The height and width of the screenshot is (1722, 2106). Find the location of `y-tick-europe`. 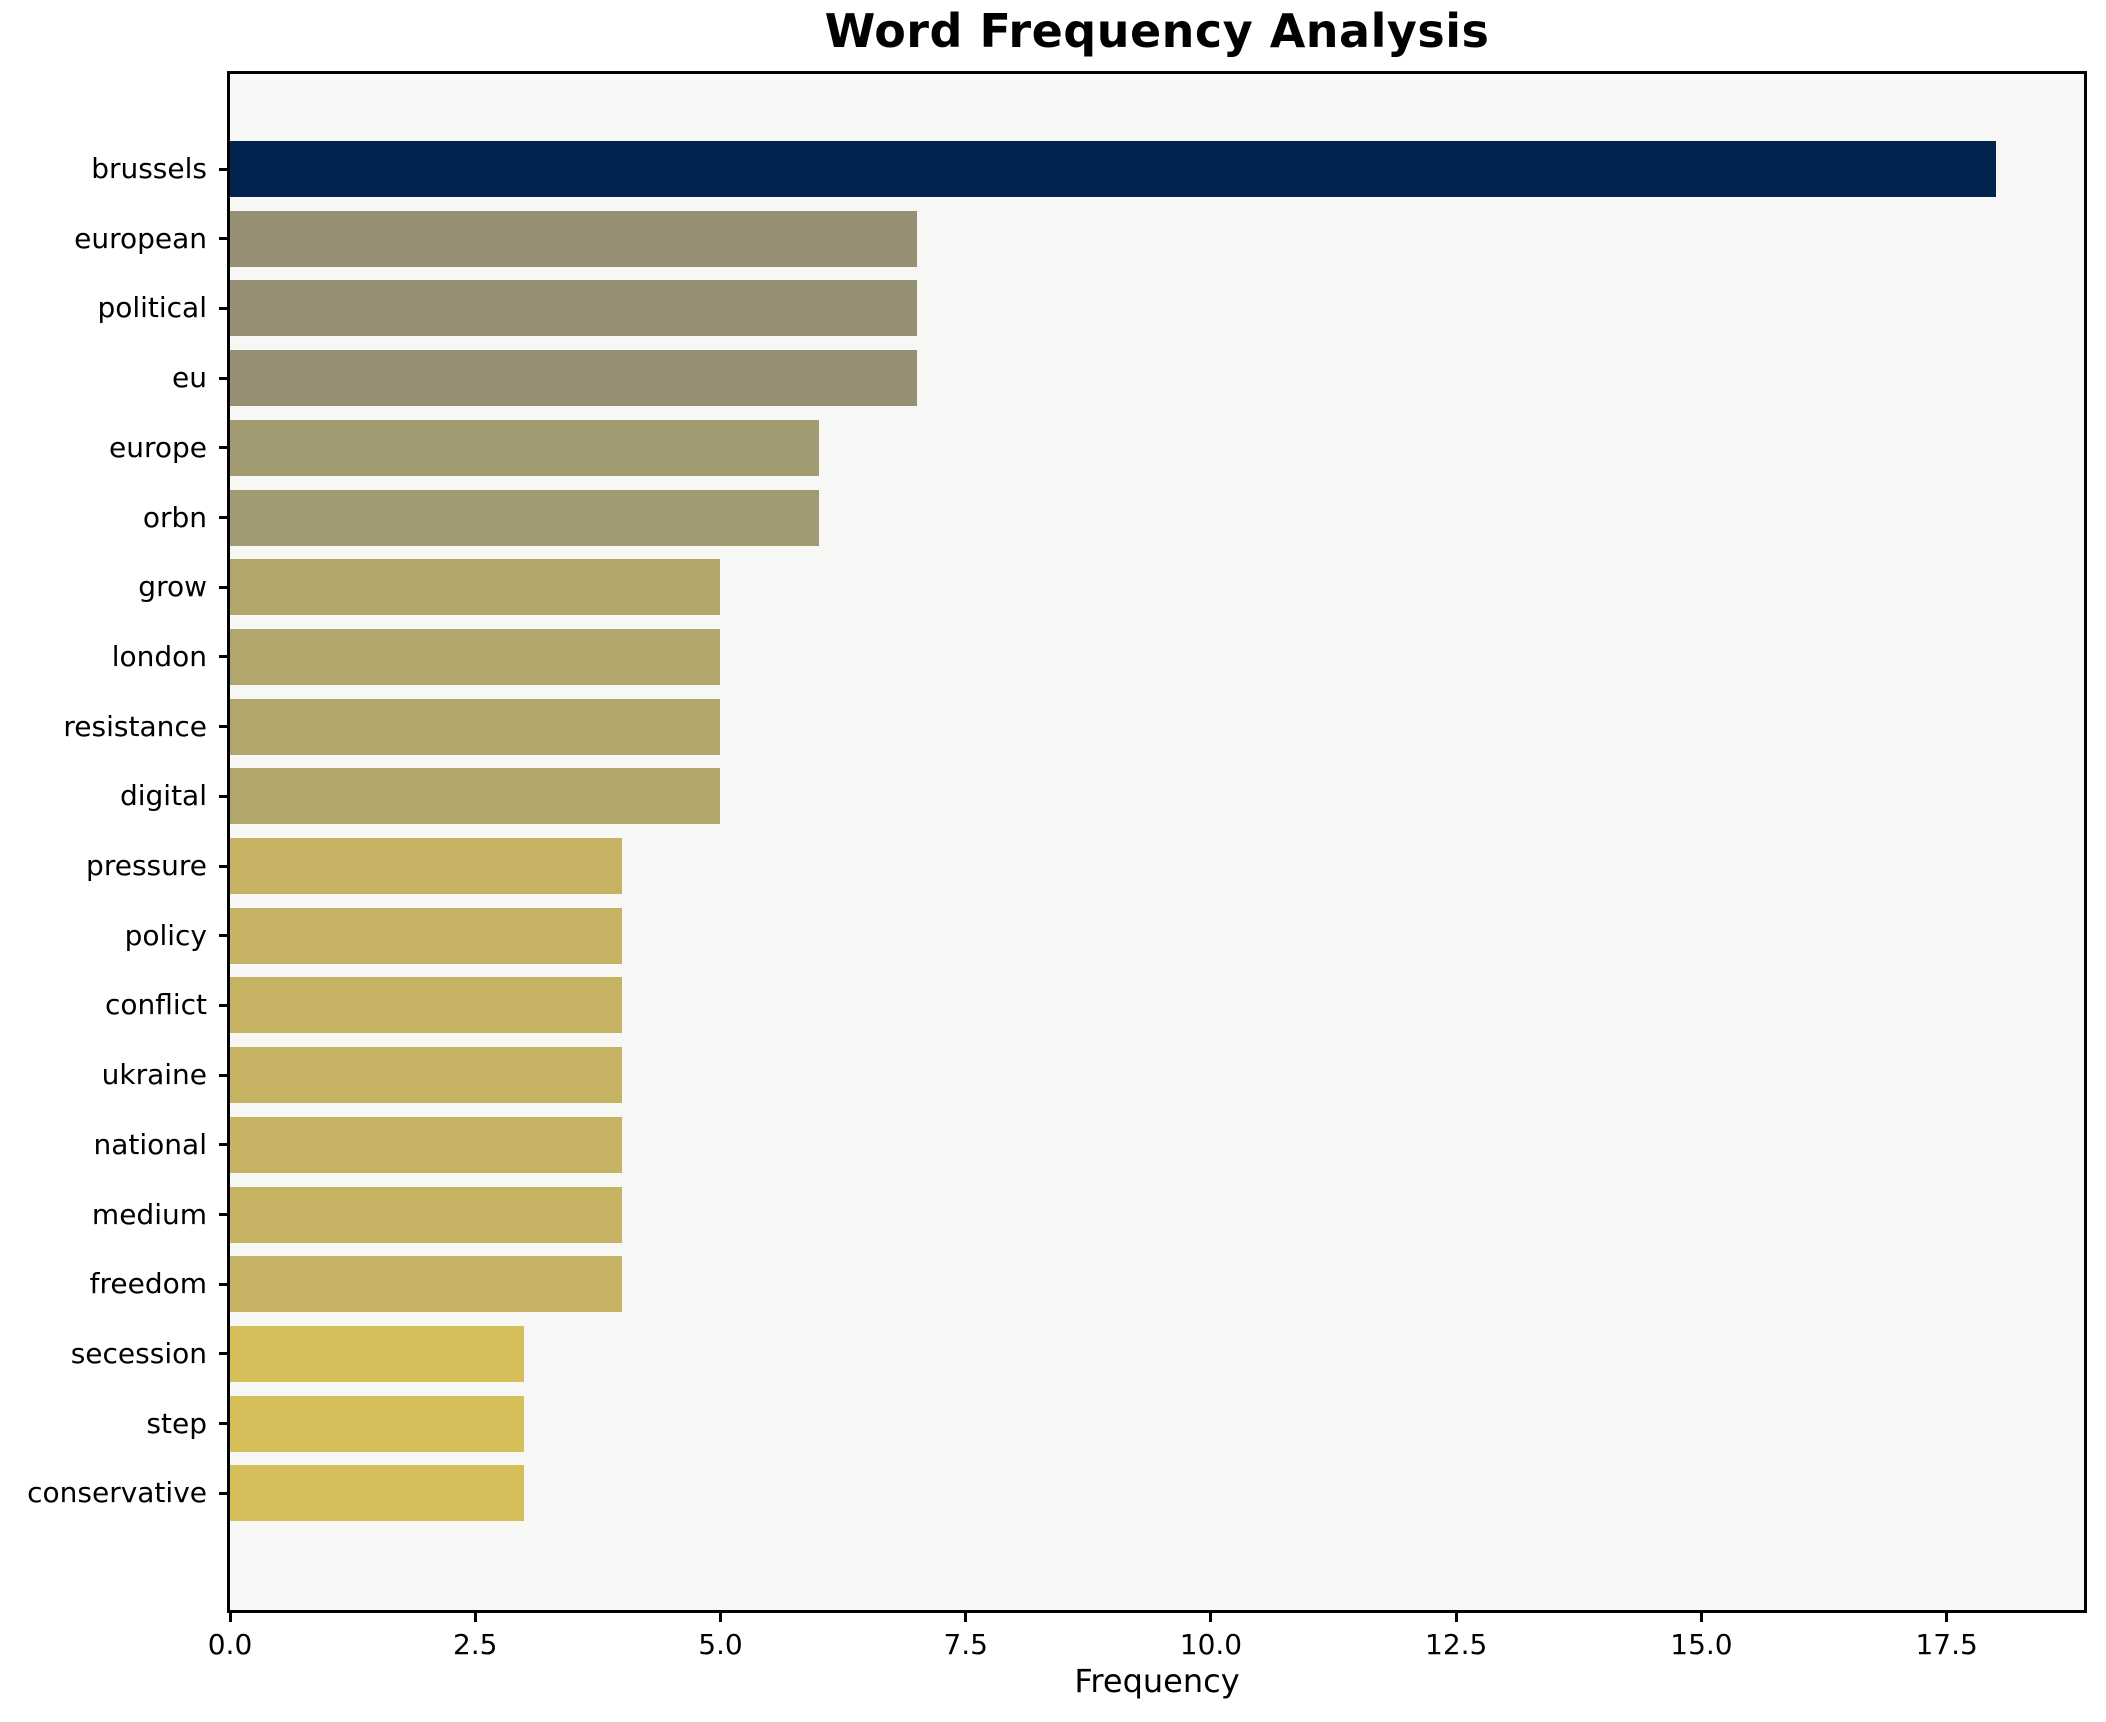

y-tick-europe is located at coordinates (223, 448).